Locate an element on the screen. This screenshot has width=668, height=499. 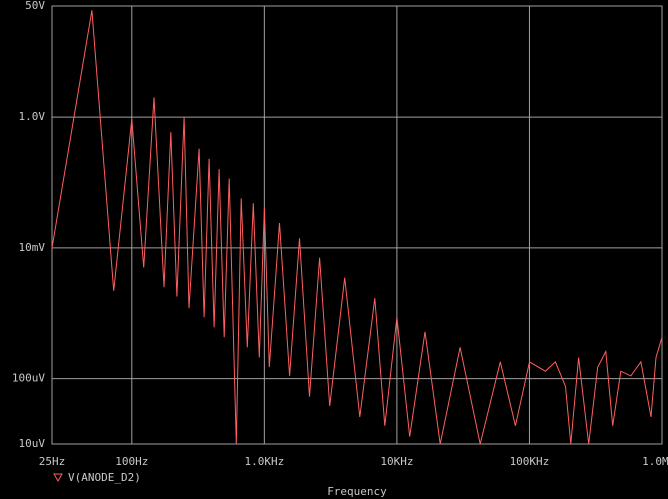
legend-label: V(ANODE_D2) is located at coordinates (104, 477).